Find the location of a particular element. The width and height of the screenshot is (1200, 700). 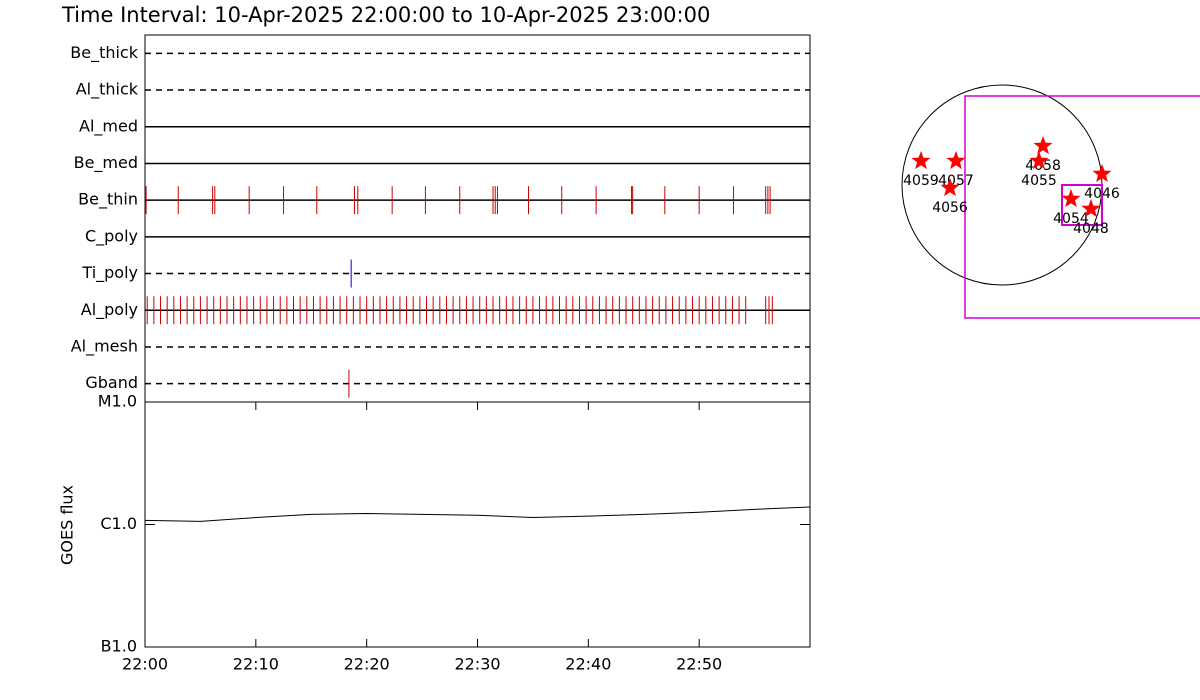

region-label: 4055 is located at coordinates (1039, 181).